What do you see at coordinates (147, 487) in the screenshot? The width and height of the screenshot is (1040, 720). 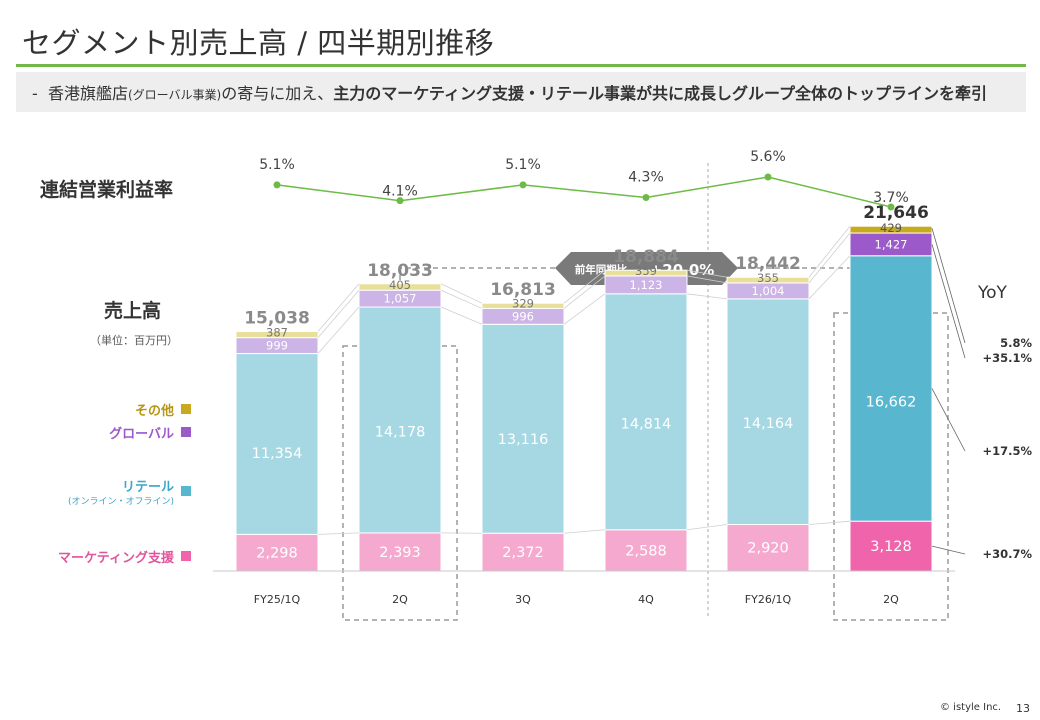 I see `legend-retail-label: リテール` at bounding box center [147, 487].